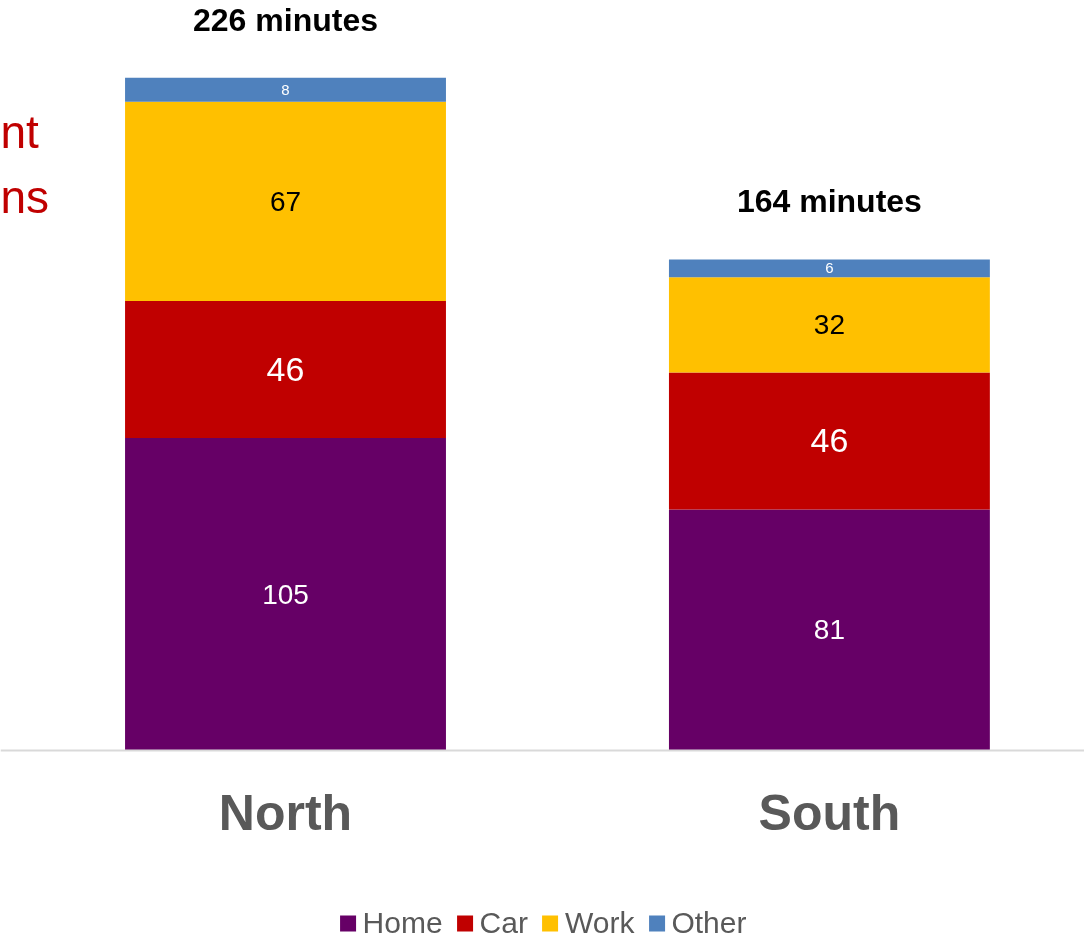 The height and width of the screenshot is (943, 1084). What do you see at coordinates (709, 923) in the screenshot?
I see `legend-label: Other` at bounding box center [709, 923].